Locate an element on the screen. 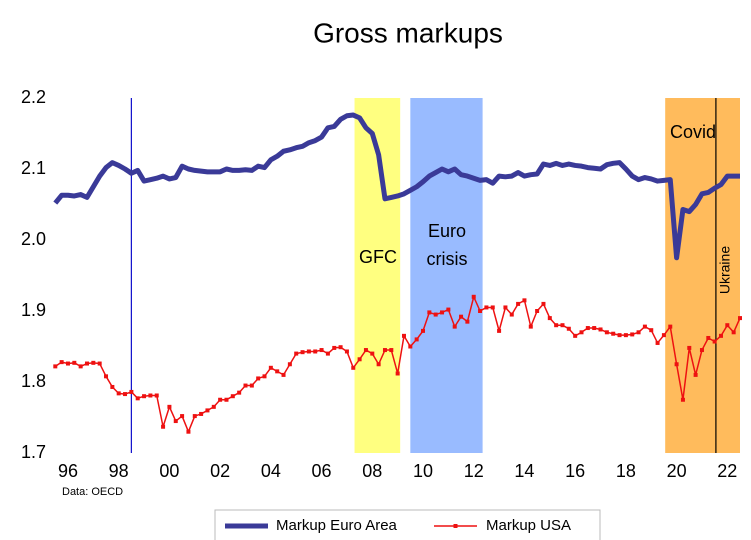 Image resolution: width=751 pixels, height=540 pixels. x-tick-label: 98 is located at coordinates (119, 471).